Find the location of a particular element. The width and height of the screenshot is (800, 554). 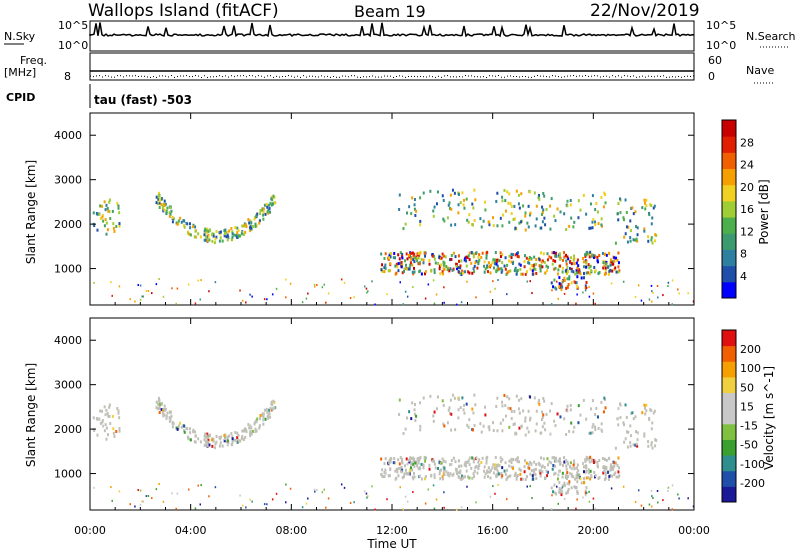

nsky-ytick-top: 10^5 is located at coordinates (73, 25).